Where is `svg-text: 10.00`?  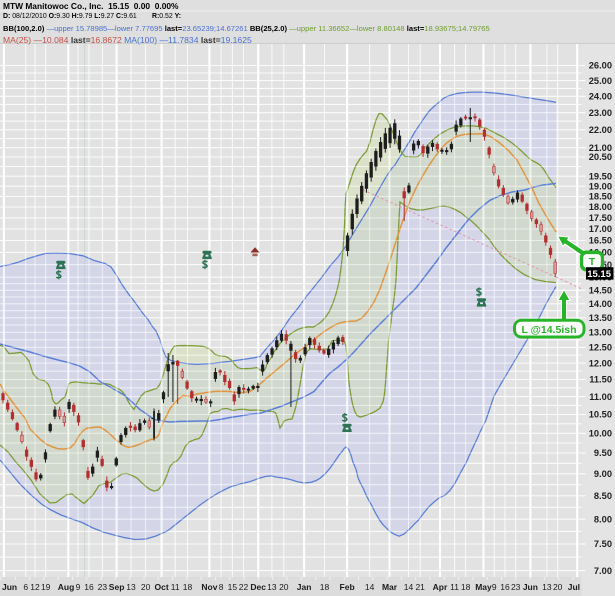 svg-text: 10.00 is located at coordinates (600, 434).